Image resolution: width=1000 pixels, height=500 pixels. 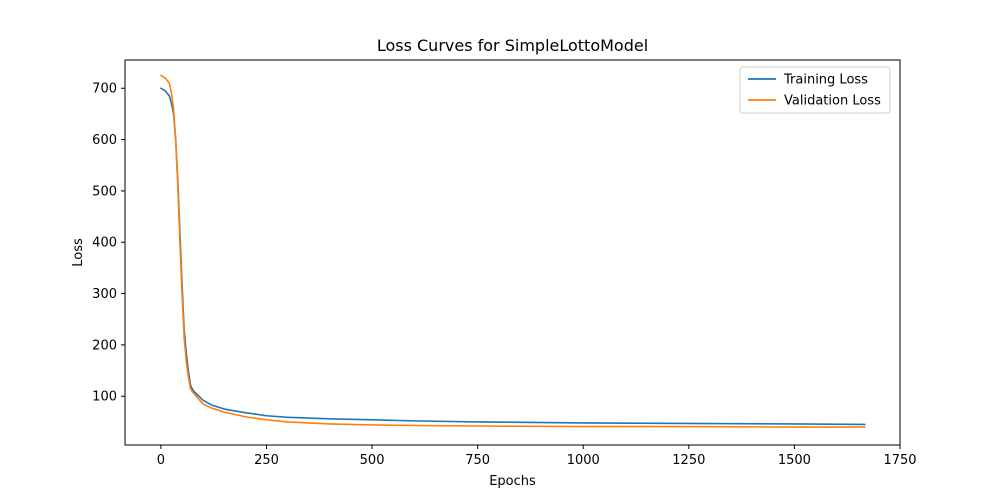 I want to click on x-tick-label: 500, so click(x=372, y=460).